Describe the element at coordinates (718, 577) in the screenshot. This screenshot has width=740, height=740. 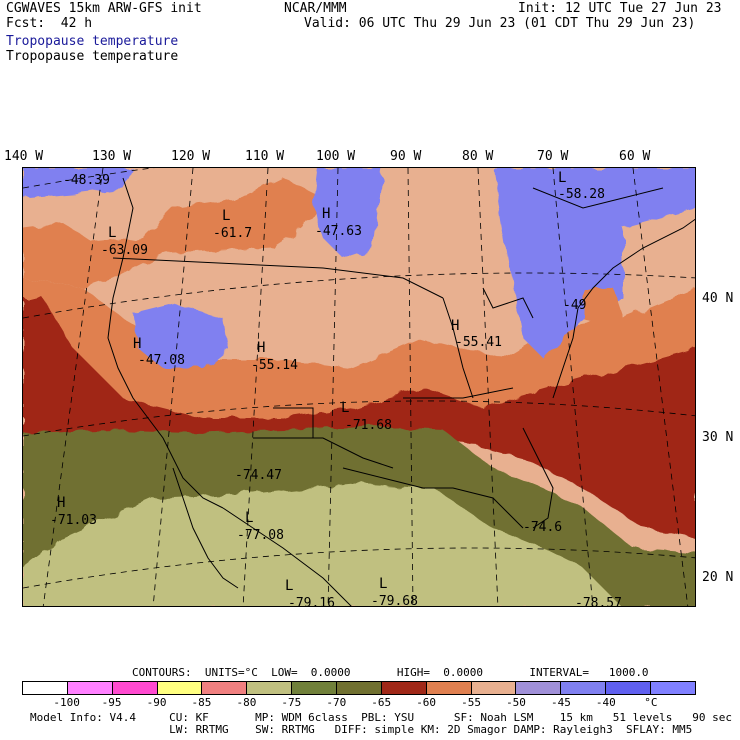
I see `lat-label-20n: 20 N` at that location.